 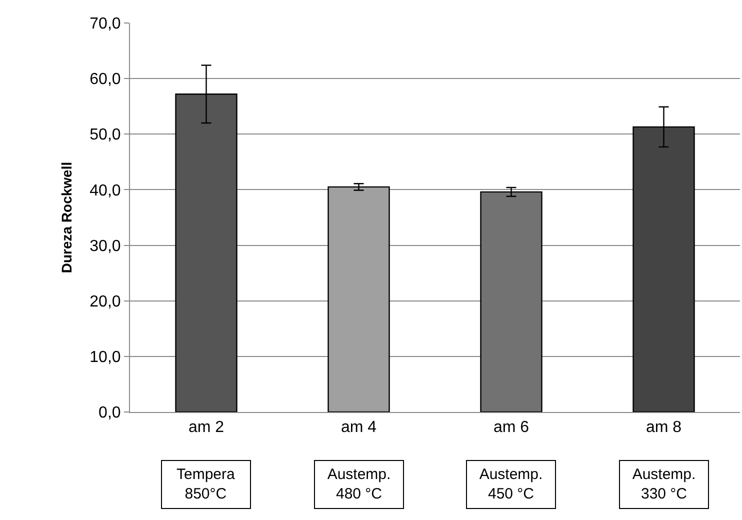 What do you see at coordinates (105, 357) in the screenshot?
I see `y-tick-label: 10,0` at bounding box center [105, 357].